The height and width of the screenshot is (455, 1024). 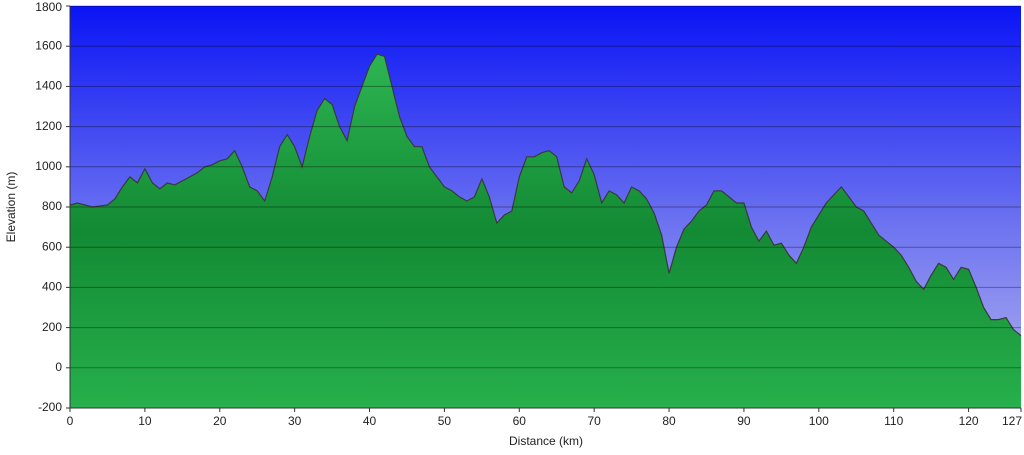 I want to click on x-tick-label: 50, so click(x=445, y=421).